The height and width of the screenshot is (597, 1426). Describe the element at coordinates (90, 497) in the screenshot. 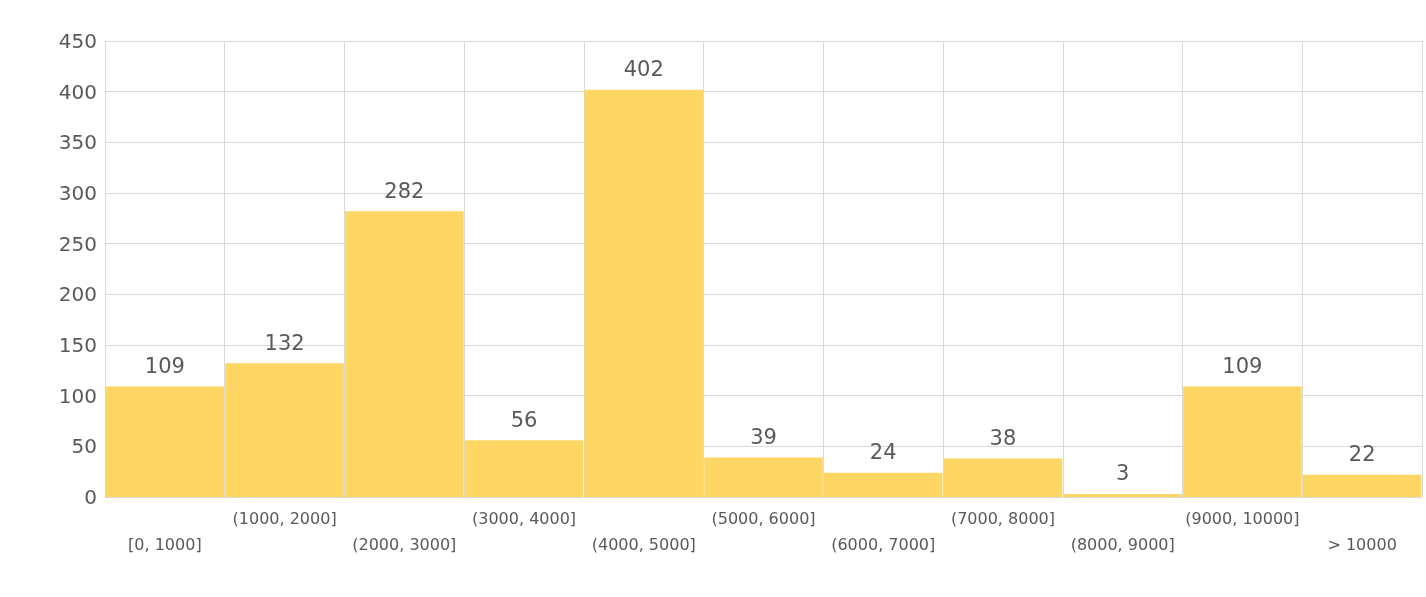

I see `y-tick-label: 0` at that location.